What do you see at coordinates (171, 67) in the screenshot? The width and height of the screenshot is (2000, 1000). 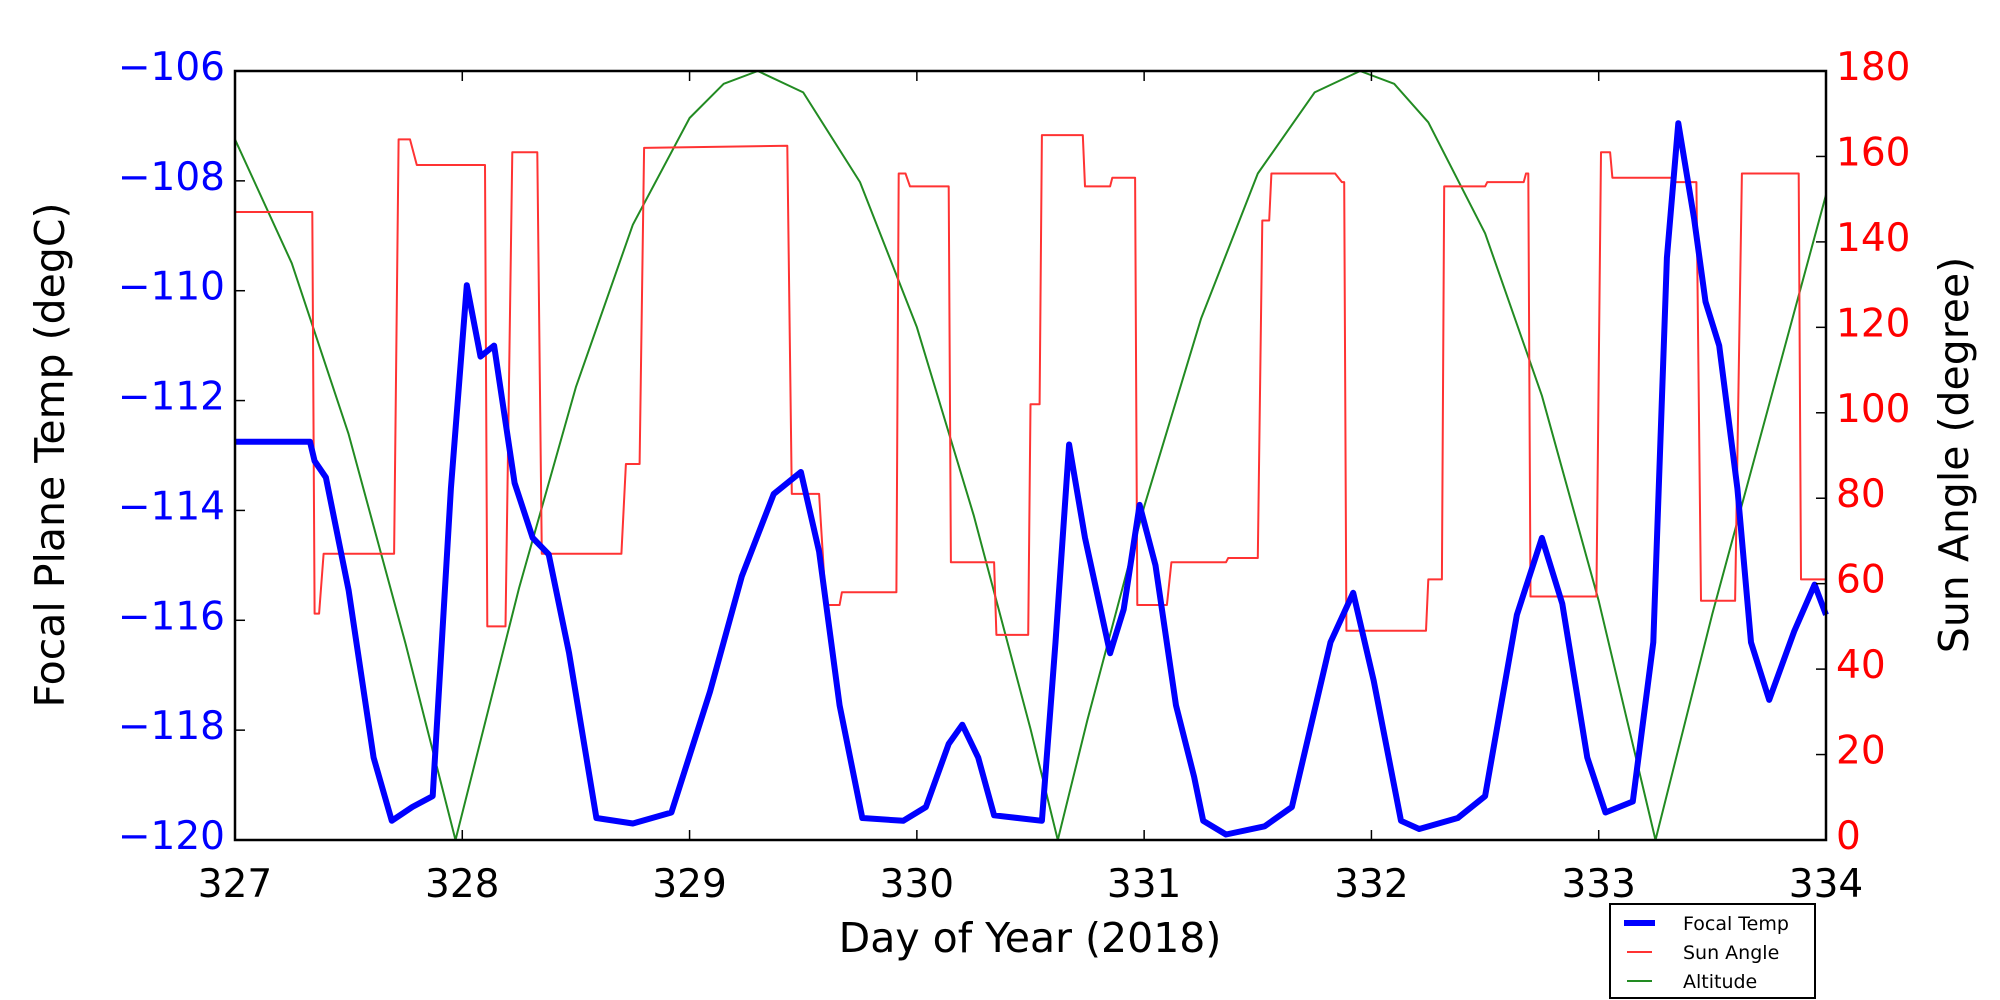 I see `y-tick-label: −106` at bounding box center [171, 67].